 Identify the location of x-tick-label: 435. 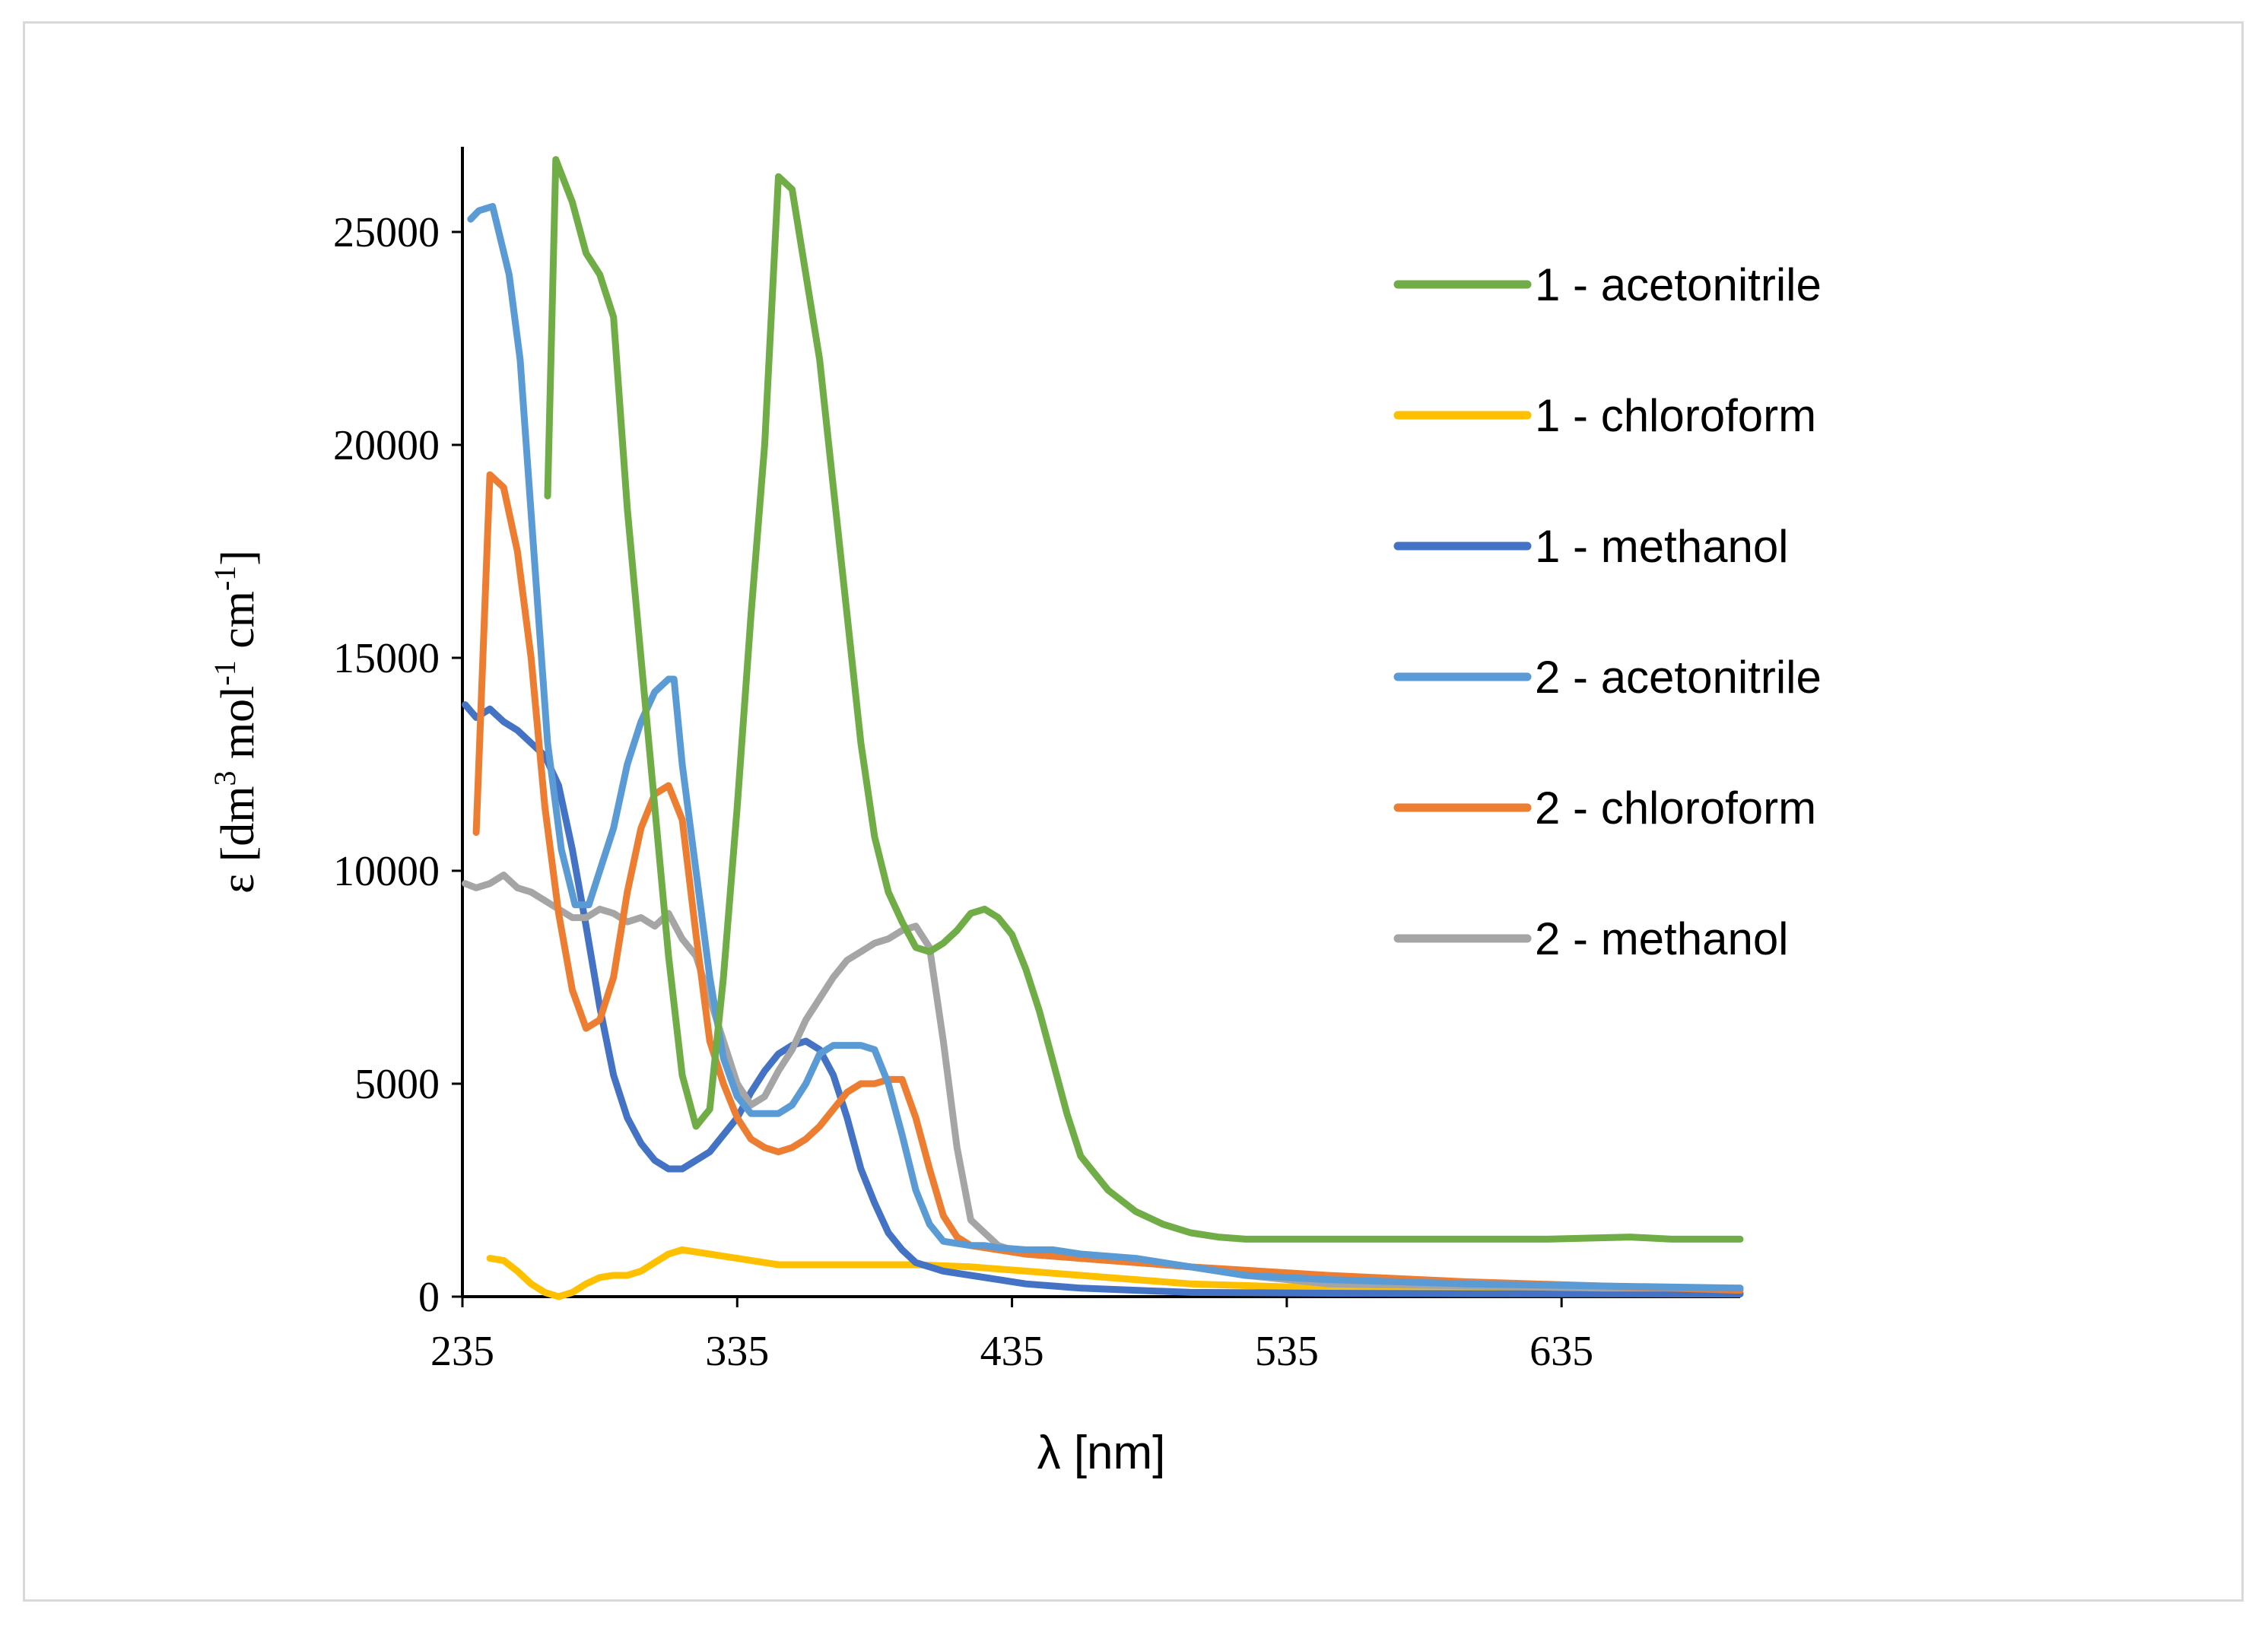
(1012, 1351).